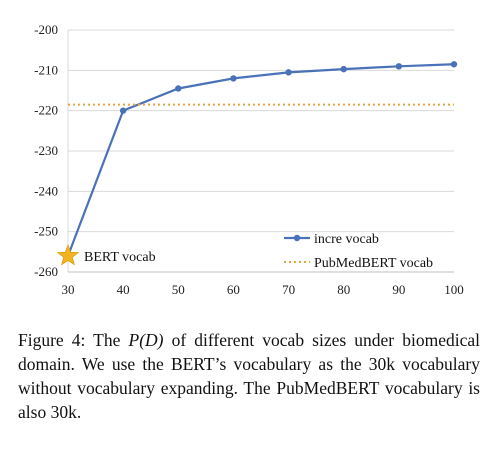 This screenshot has height=450, width=494. What do you see at coordinates (263, 289) in the screenshot?
I see `x-tick-labels: 30 40 50 60 70 80 90 100` at bounding box center [263, 289].